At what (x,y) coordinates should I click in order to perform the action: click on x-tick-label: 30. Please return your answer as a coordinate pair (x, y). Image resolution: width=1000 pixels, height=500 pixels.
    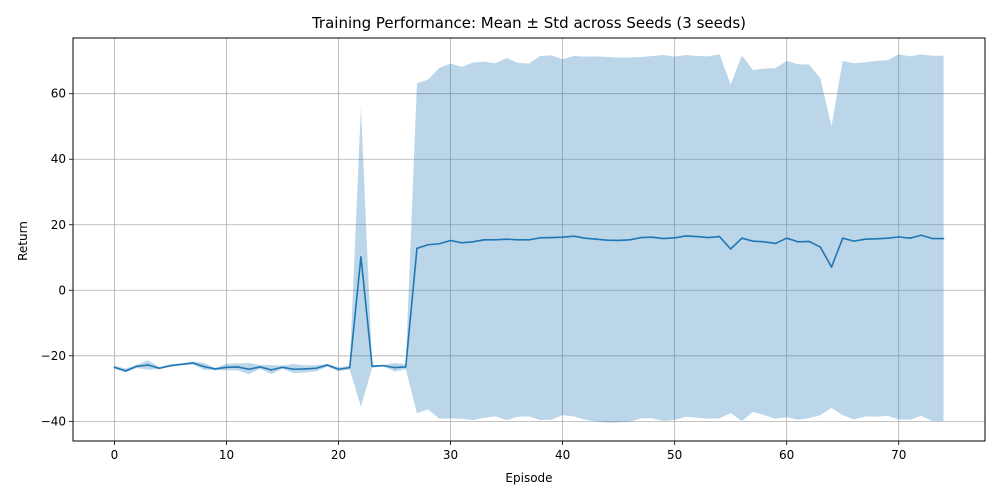
    Looking at the image, I should click on (450, 455).